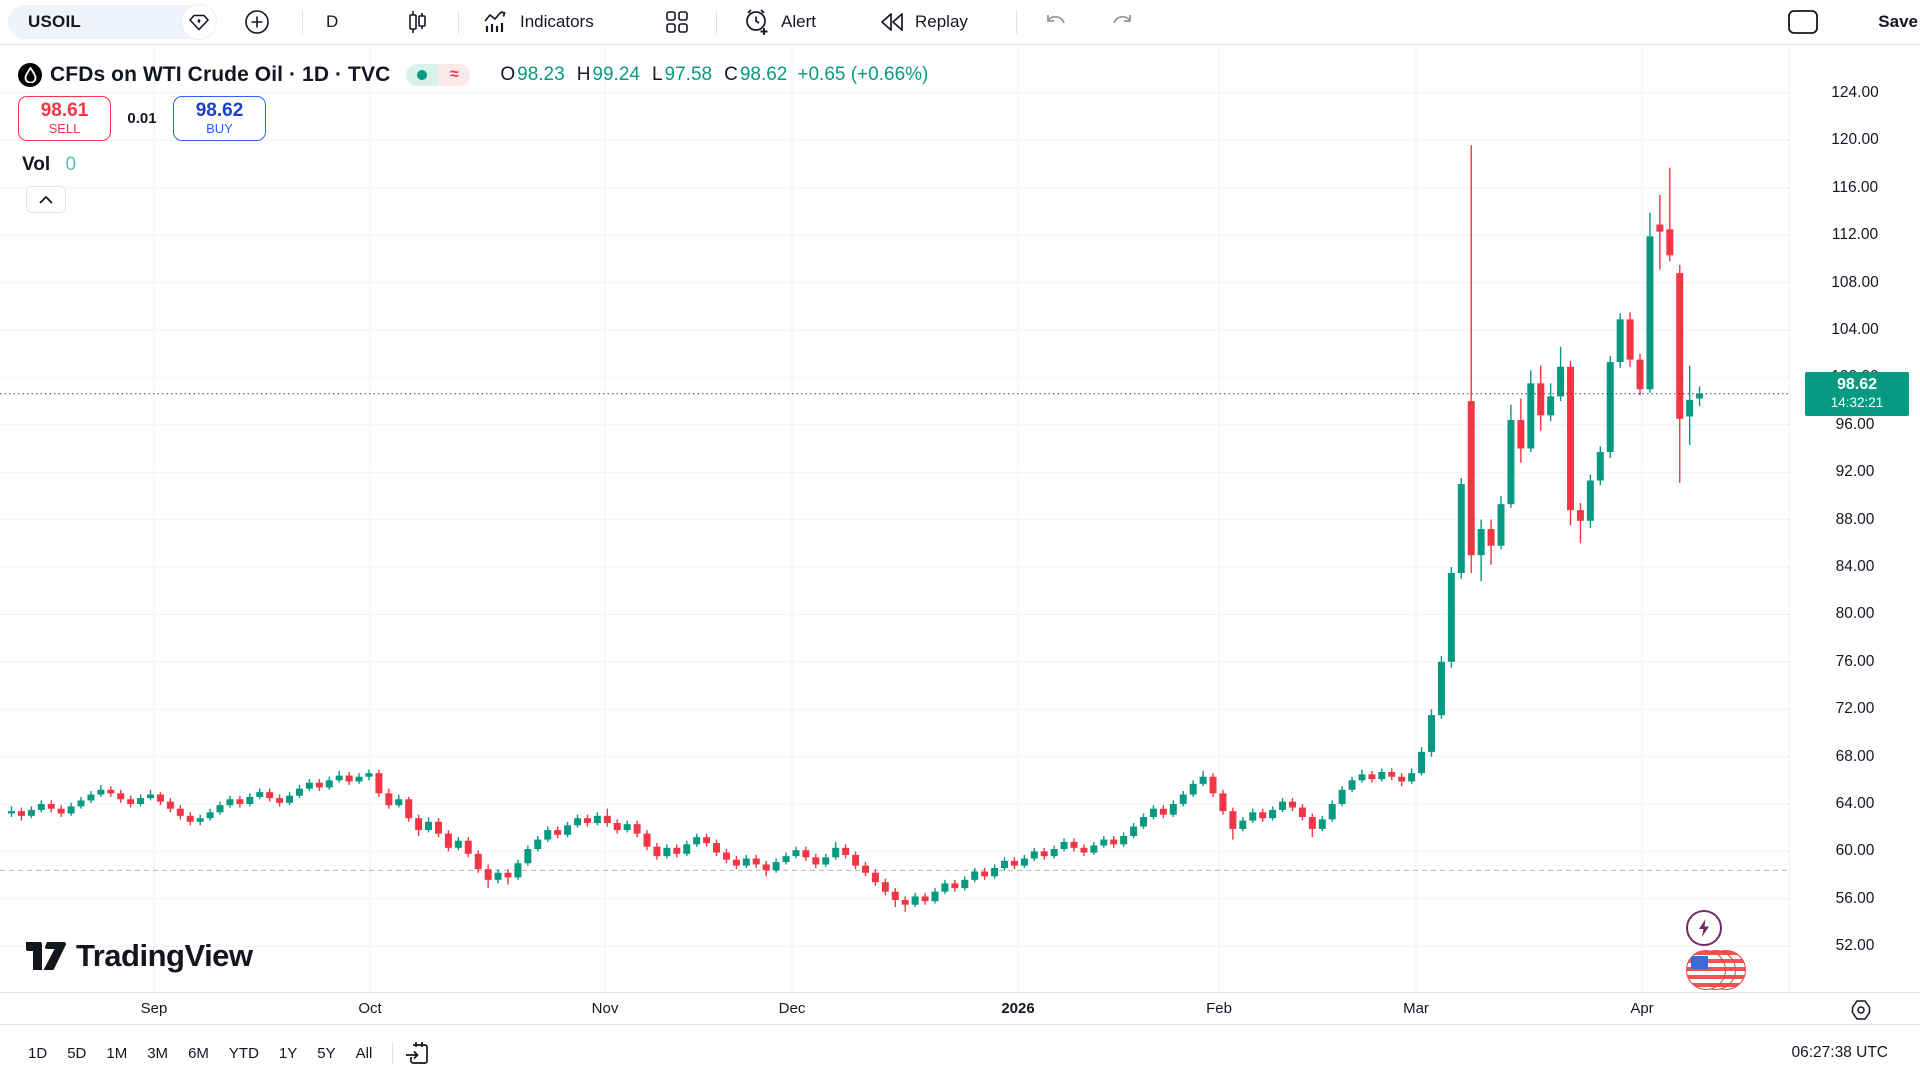  Describe the element at coordinates (1122, 22) in the screenshot. I see `redo-button` at that location.